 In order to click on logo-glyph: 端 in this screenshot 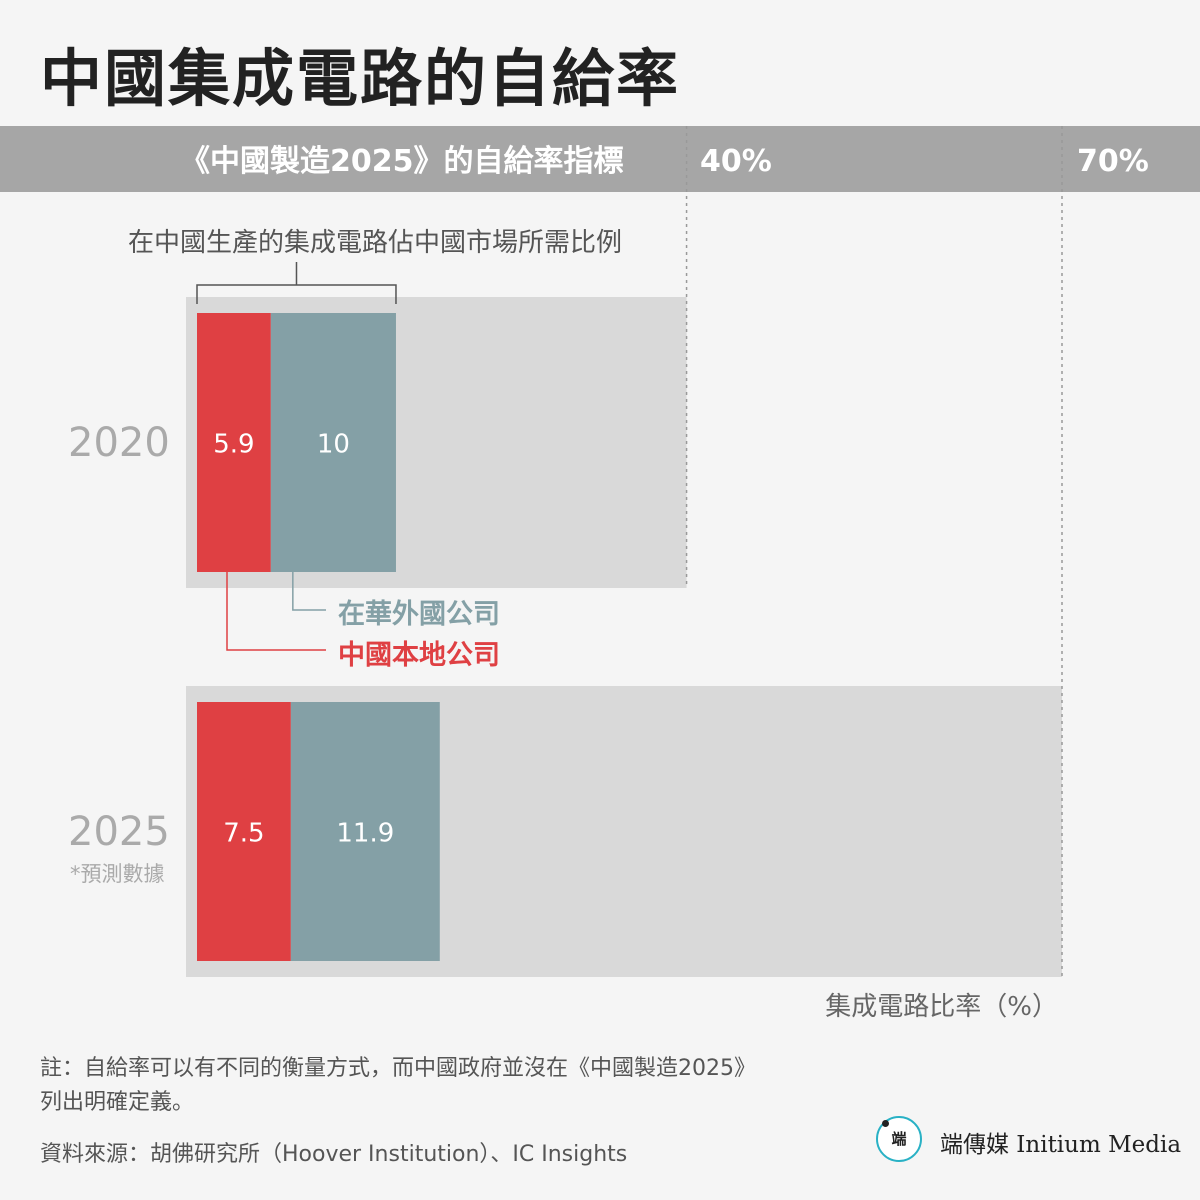, I will do `click(899, 1139)`.